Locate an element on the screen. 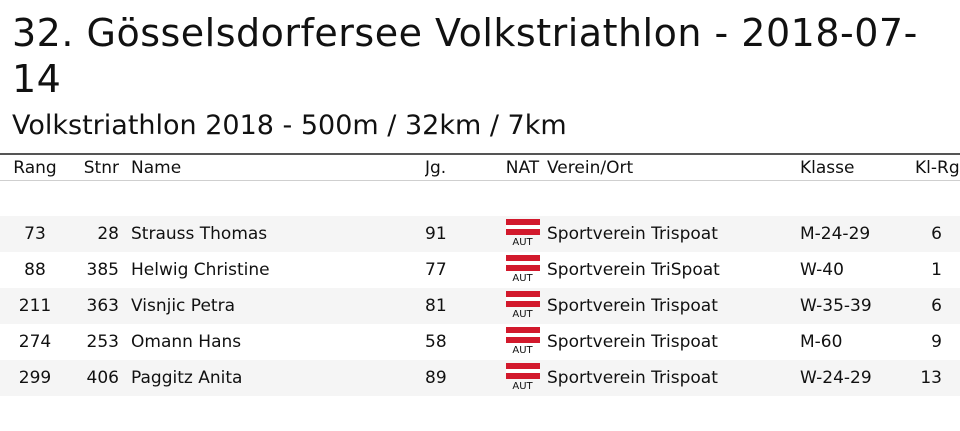 The width and height of the screenshot is (960, 431). cell-klrg: 9 is located at coordinates (932, 342).